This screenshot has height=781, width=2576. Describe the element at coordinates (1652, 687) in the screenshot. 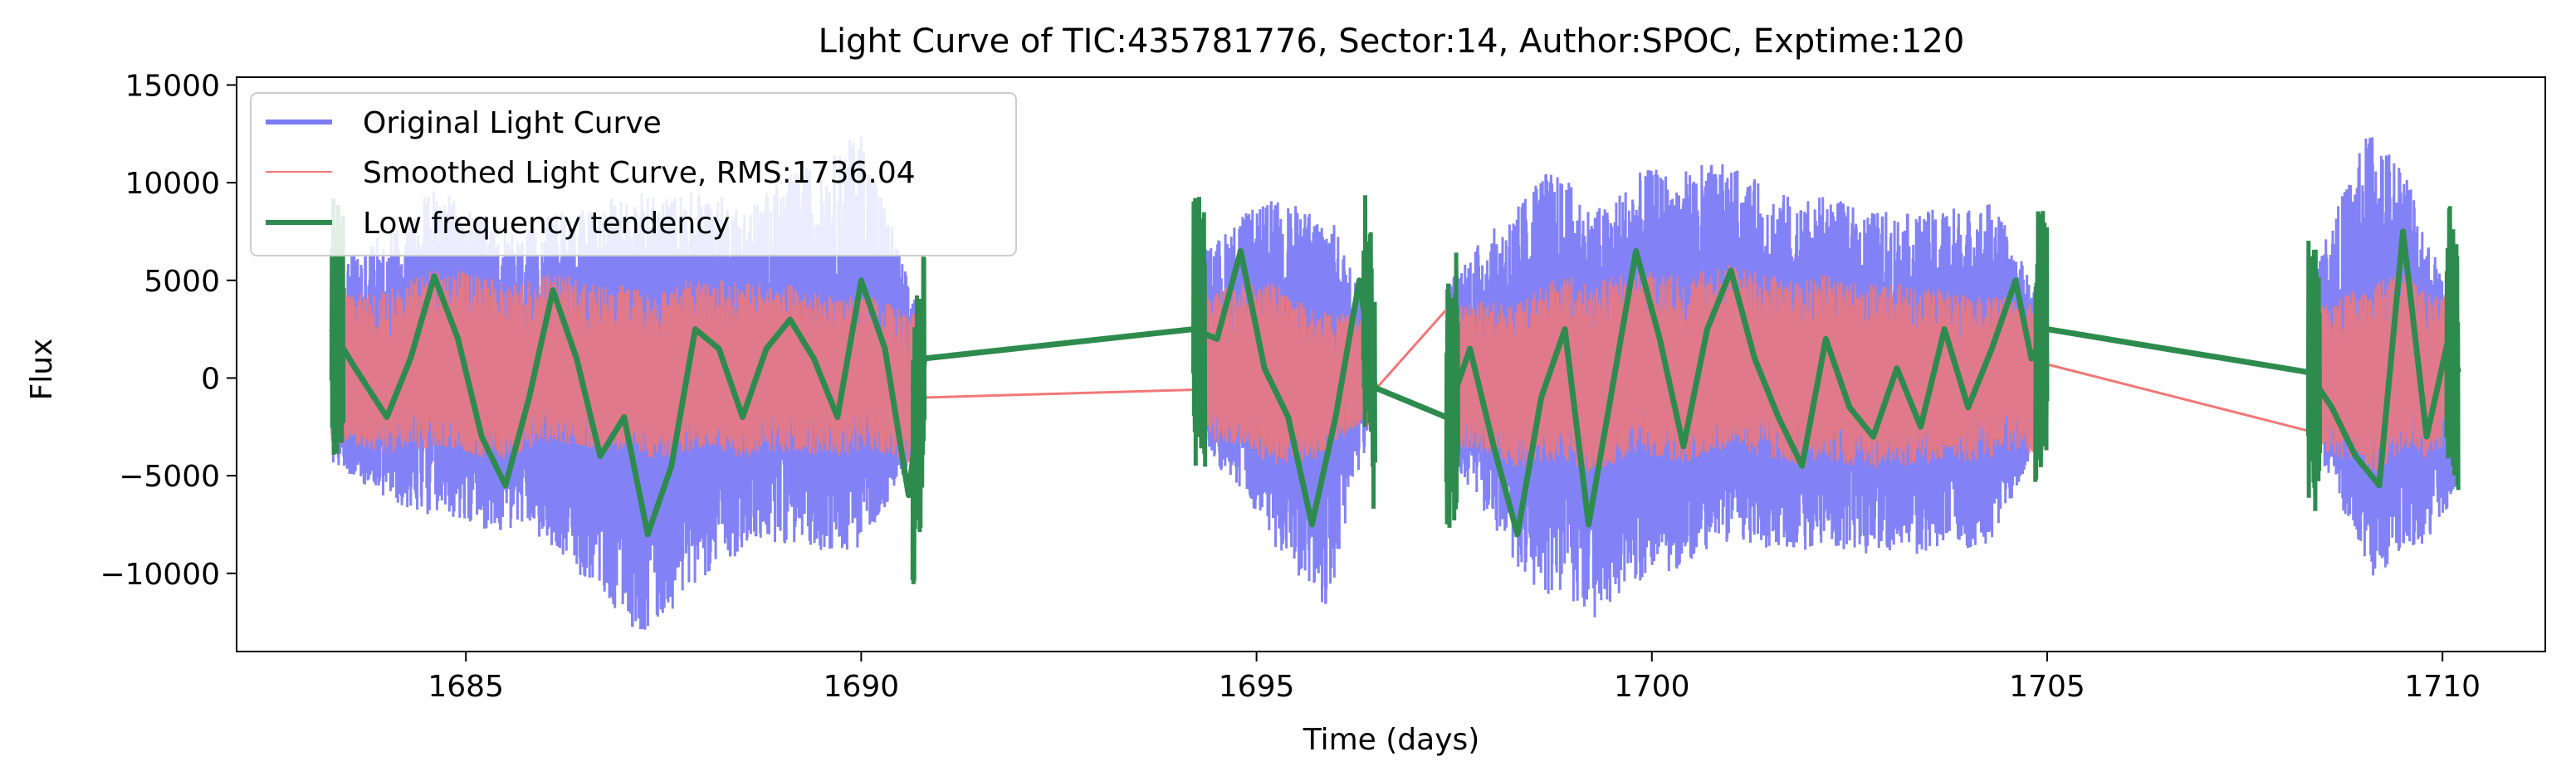

I see `x-tick-label: 1700` at that location.